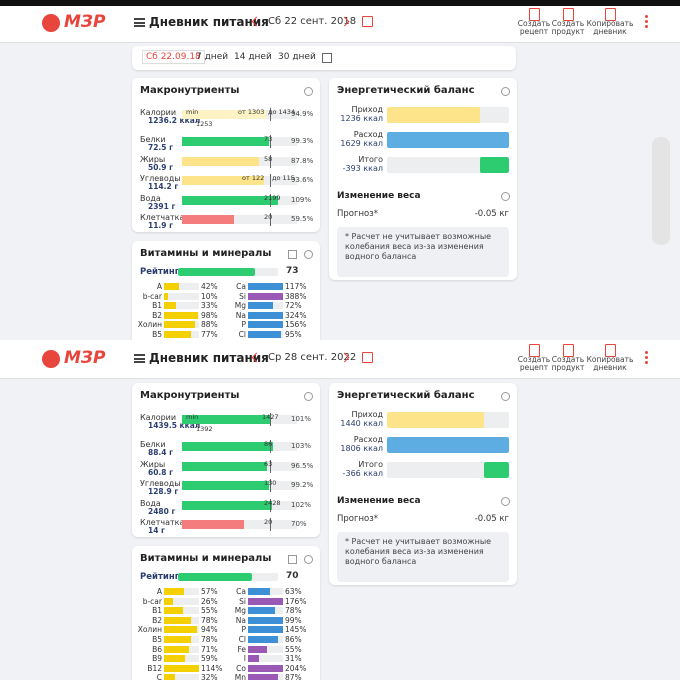  I want to click on date: Сб 22 сент. 2018, so click(312, 21).